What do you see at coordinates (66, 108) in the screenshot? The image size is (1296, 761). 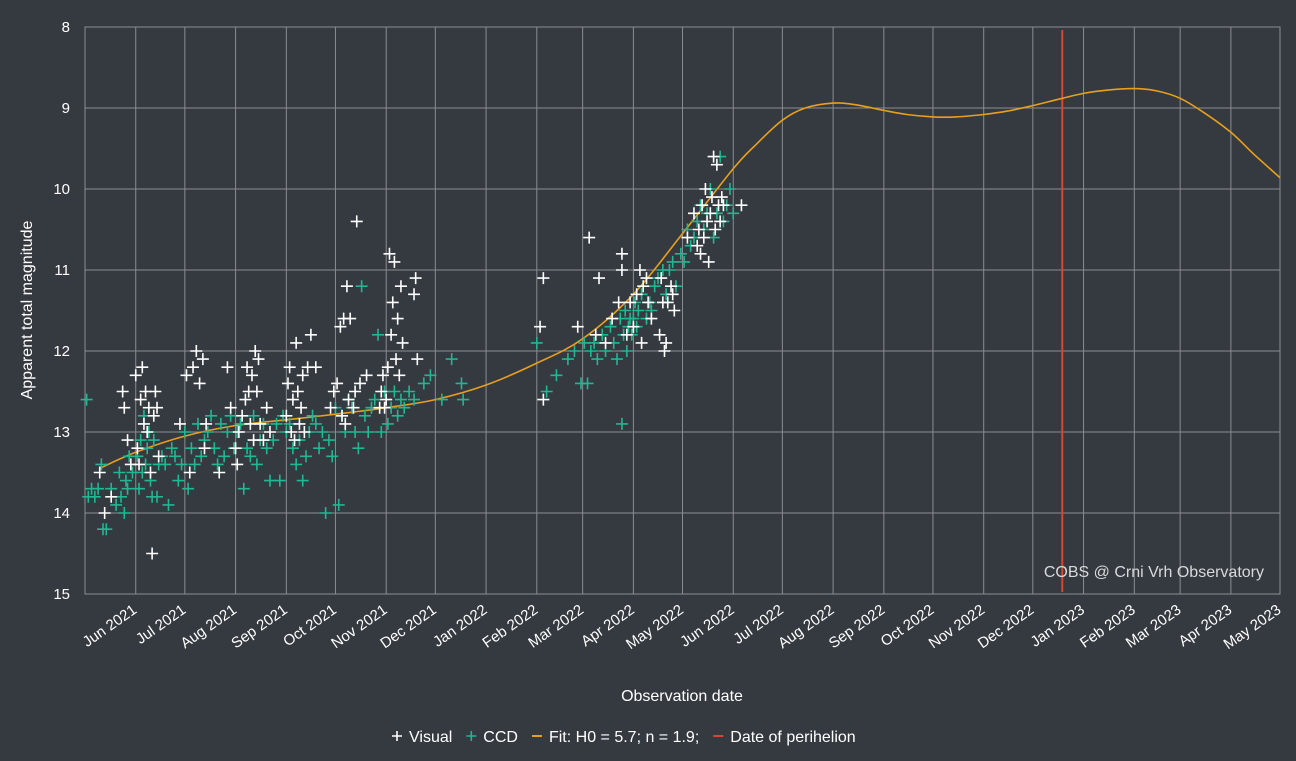 I see `y-tick-label: 9` at bounding box center [66, 108].